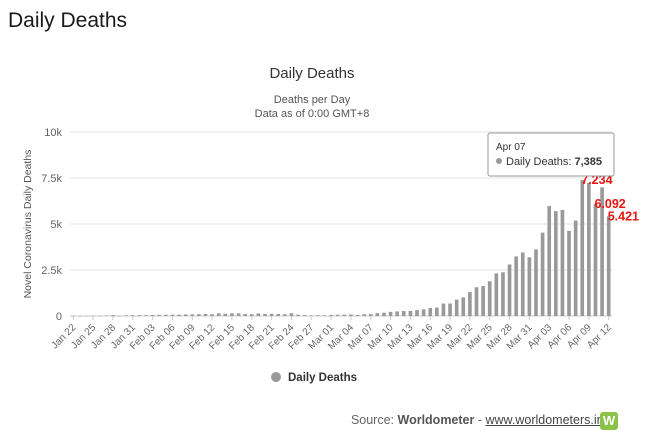 The width and height of the screenshot is (650, 447). I want to click on legend: Daily Deaths, so click(314, 378).